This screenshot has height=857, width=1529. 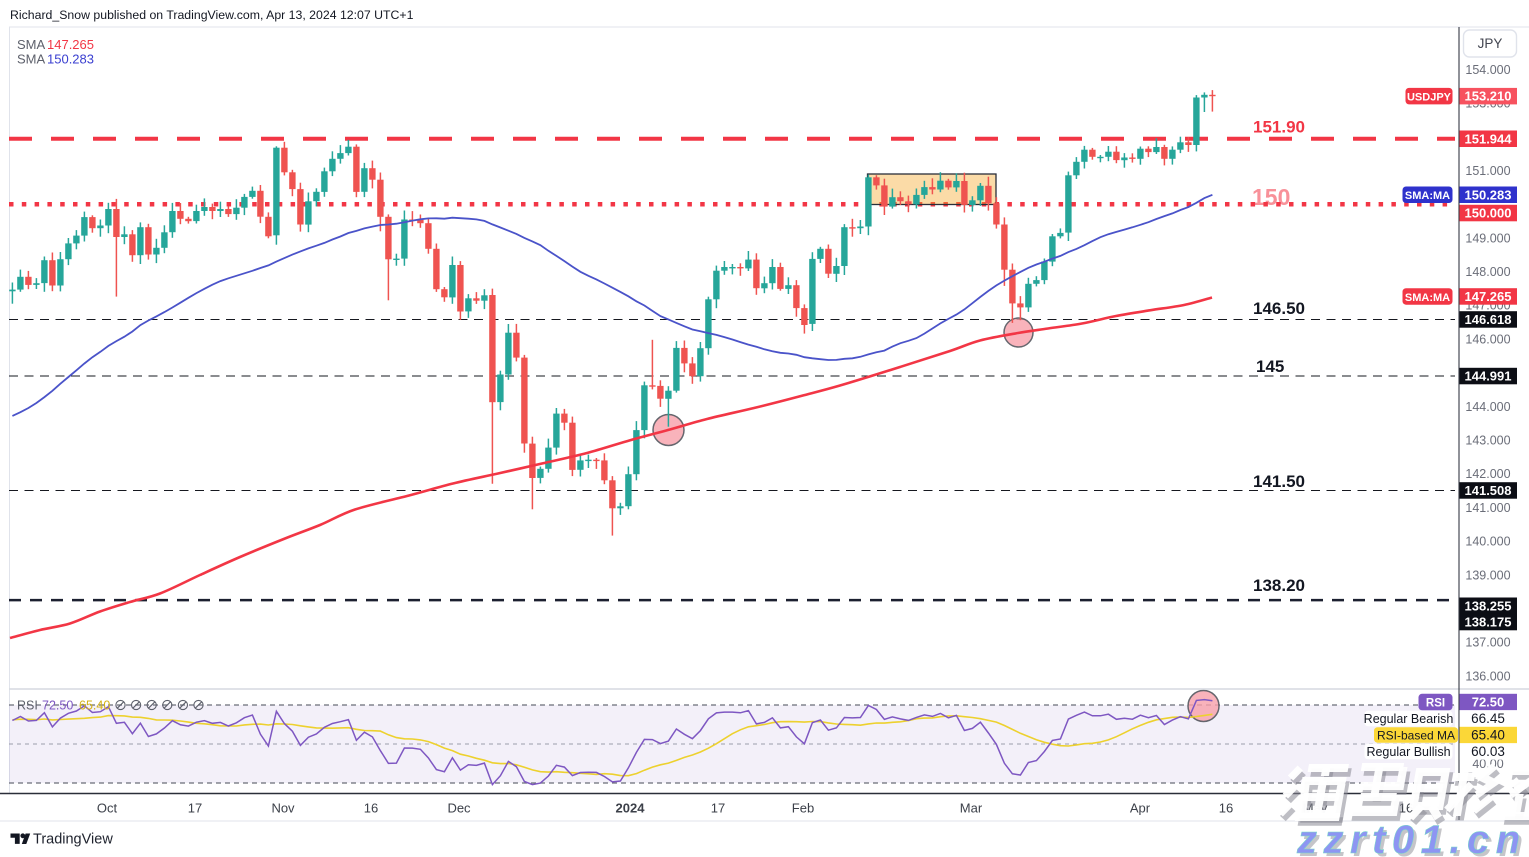 What do you see at coordinates (1490, 43) in the screenshot?
I see `svg-text: JPY` at bounding box center [1490, 43].